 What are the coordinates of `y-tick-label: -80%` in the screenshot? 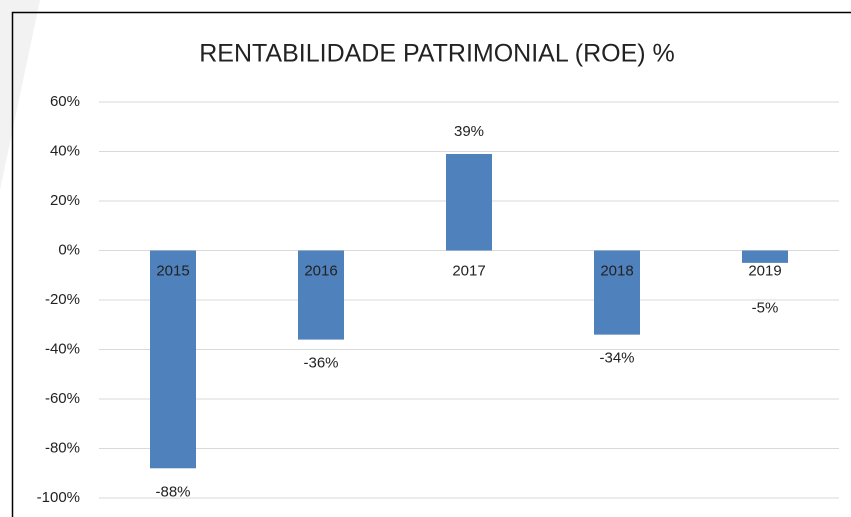 It's located at (62, 447).